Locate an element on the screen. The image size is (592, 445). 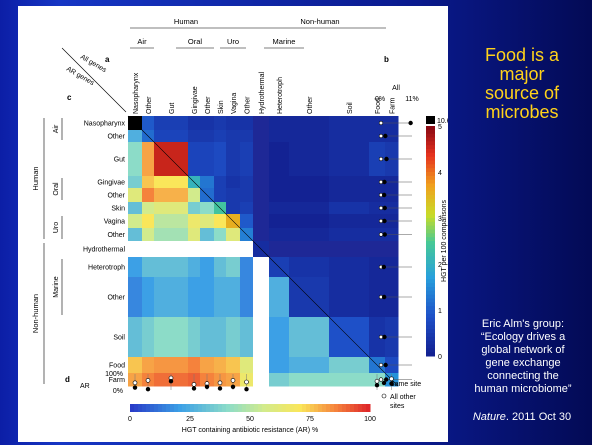
panel-d-tick: 100% is located at coordinates (114, 374).